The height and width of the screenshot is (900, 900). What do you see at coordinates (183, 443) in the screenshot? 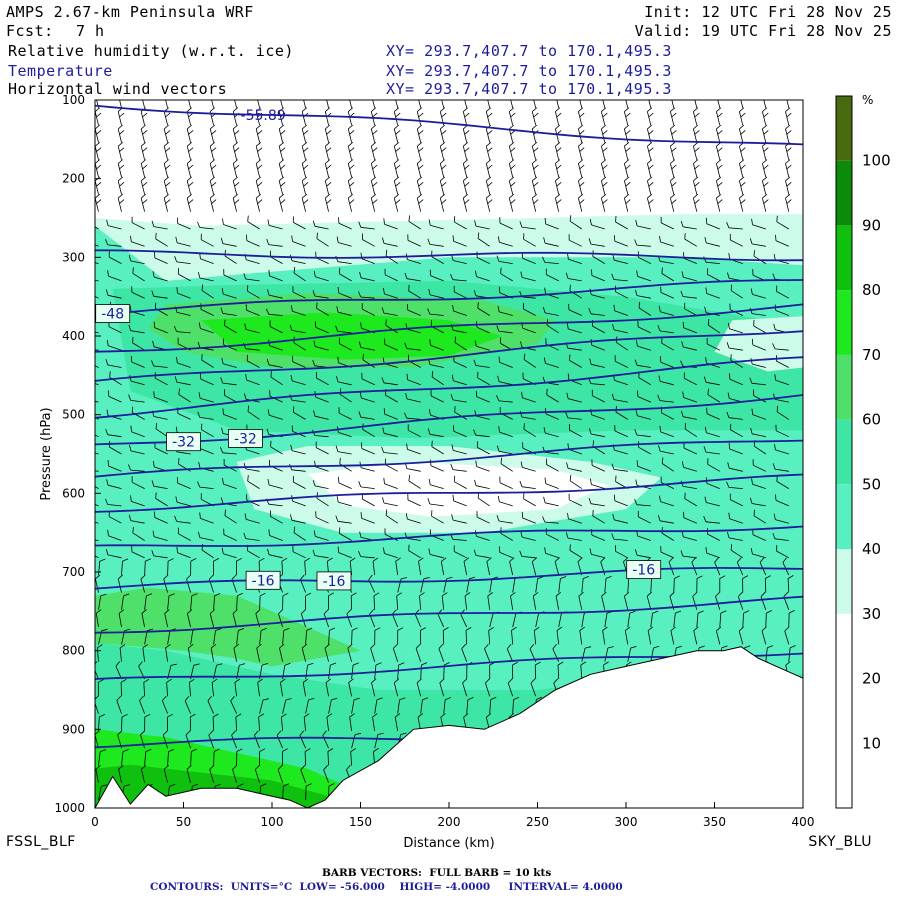
I see `contour-label: -32` at bounding box center [183, 443].